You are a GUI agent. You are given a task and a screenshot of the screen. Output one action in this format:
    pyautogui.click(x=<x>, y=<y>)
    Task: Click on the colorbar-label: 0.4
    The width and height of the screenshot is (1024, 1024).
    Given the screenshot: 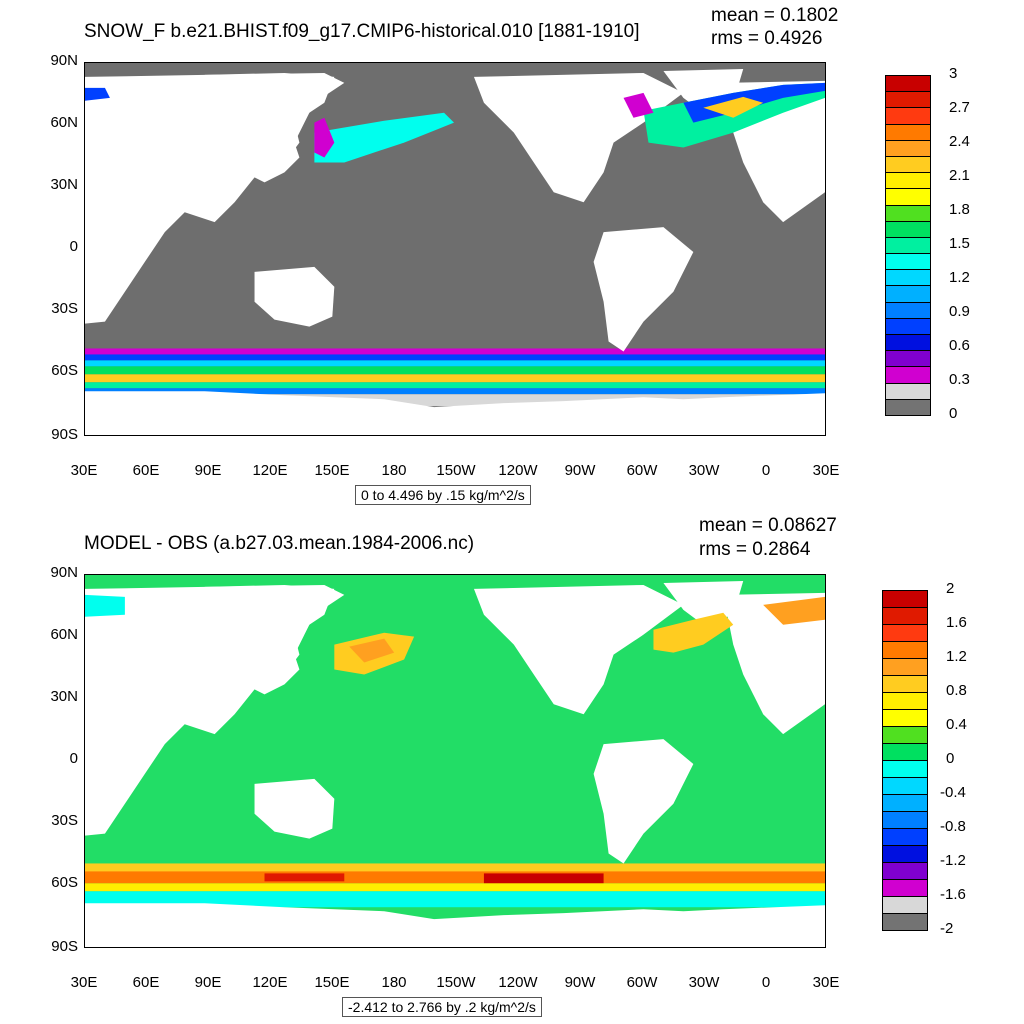 What is the action you would take?
    pyautogui.click(x=956, y=724)
    